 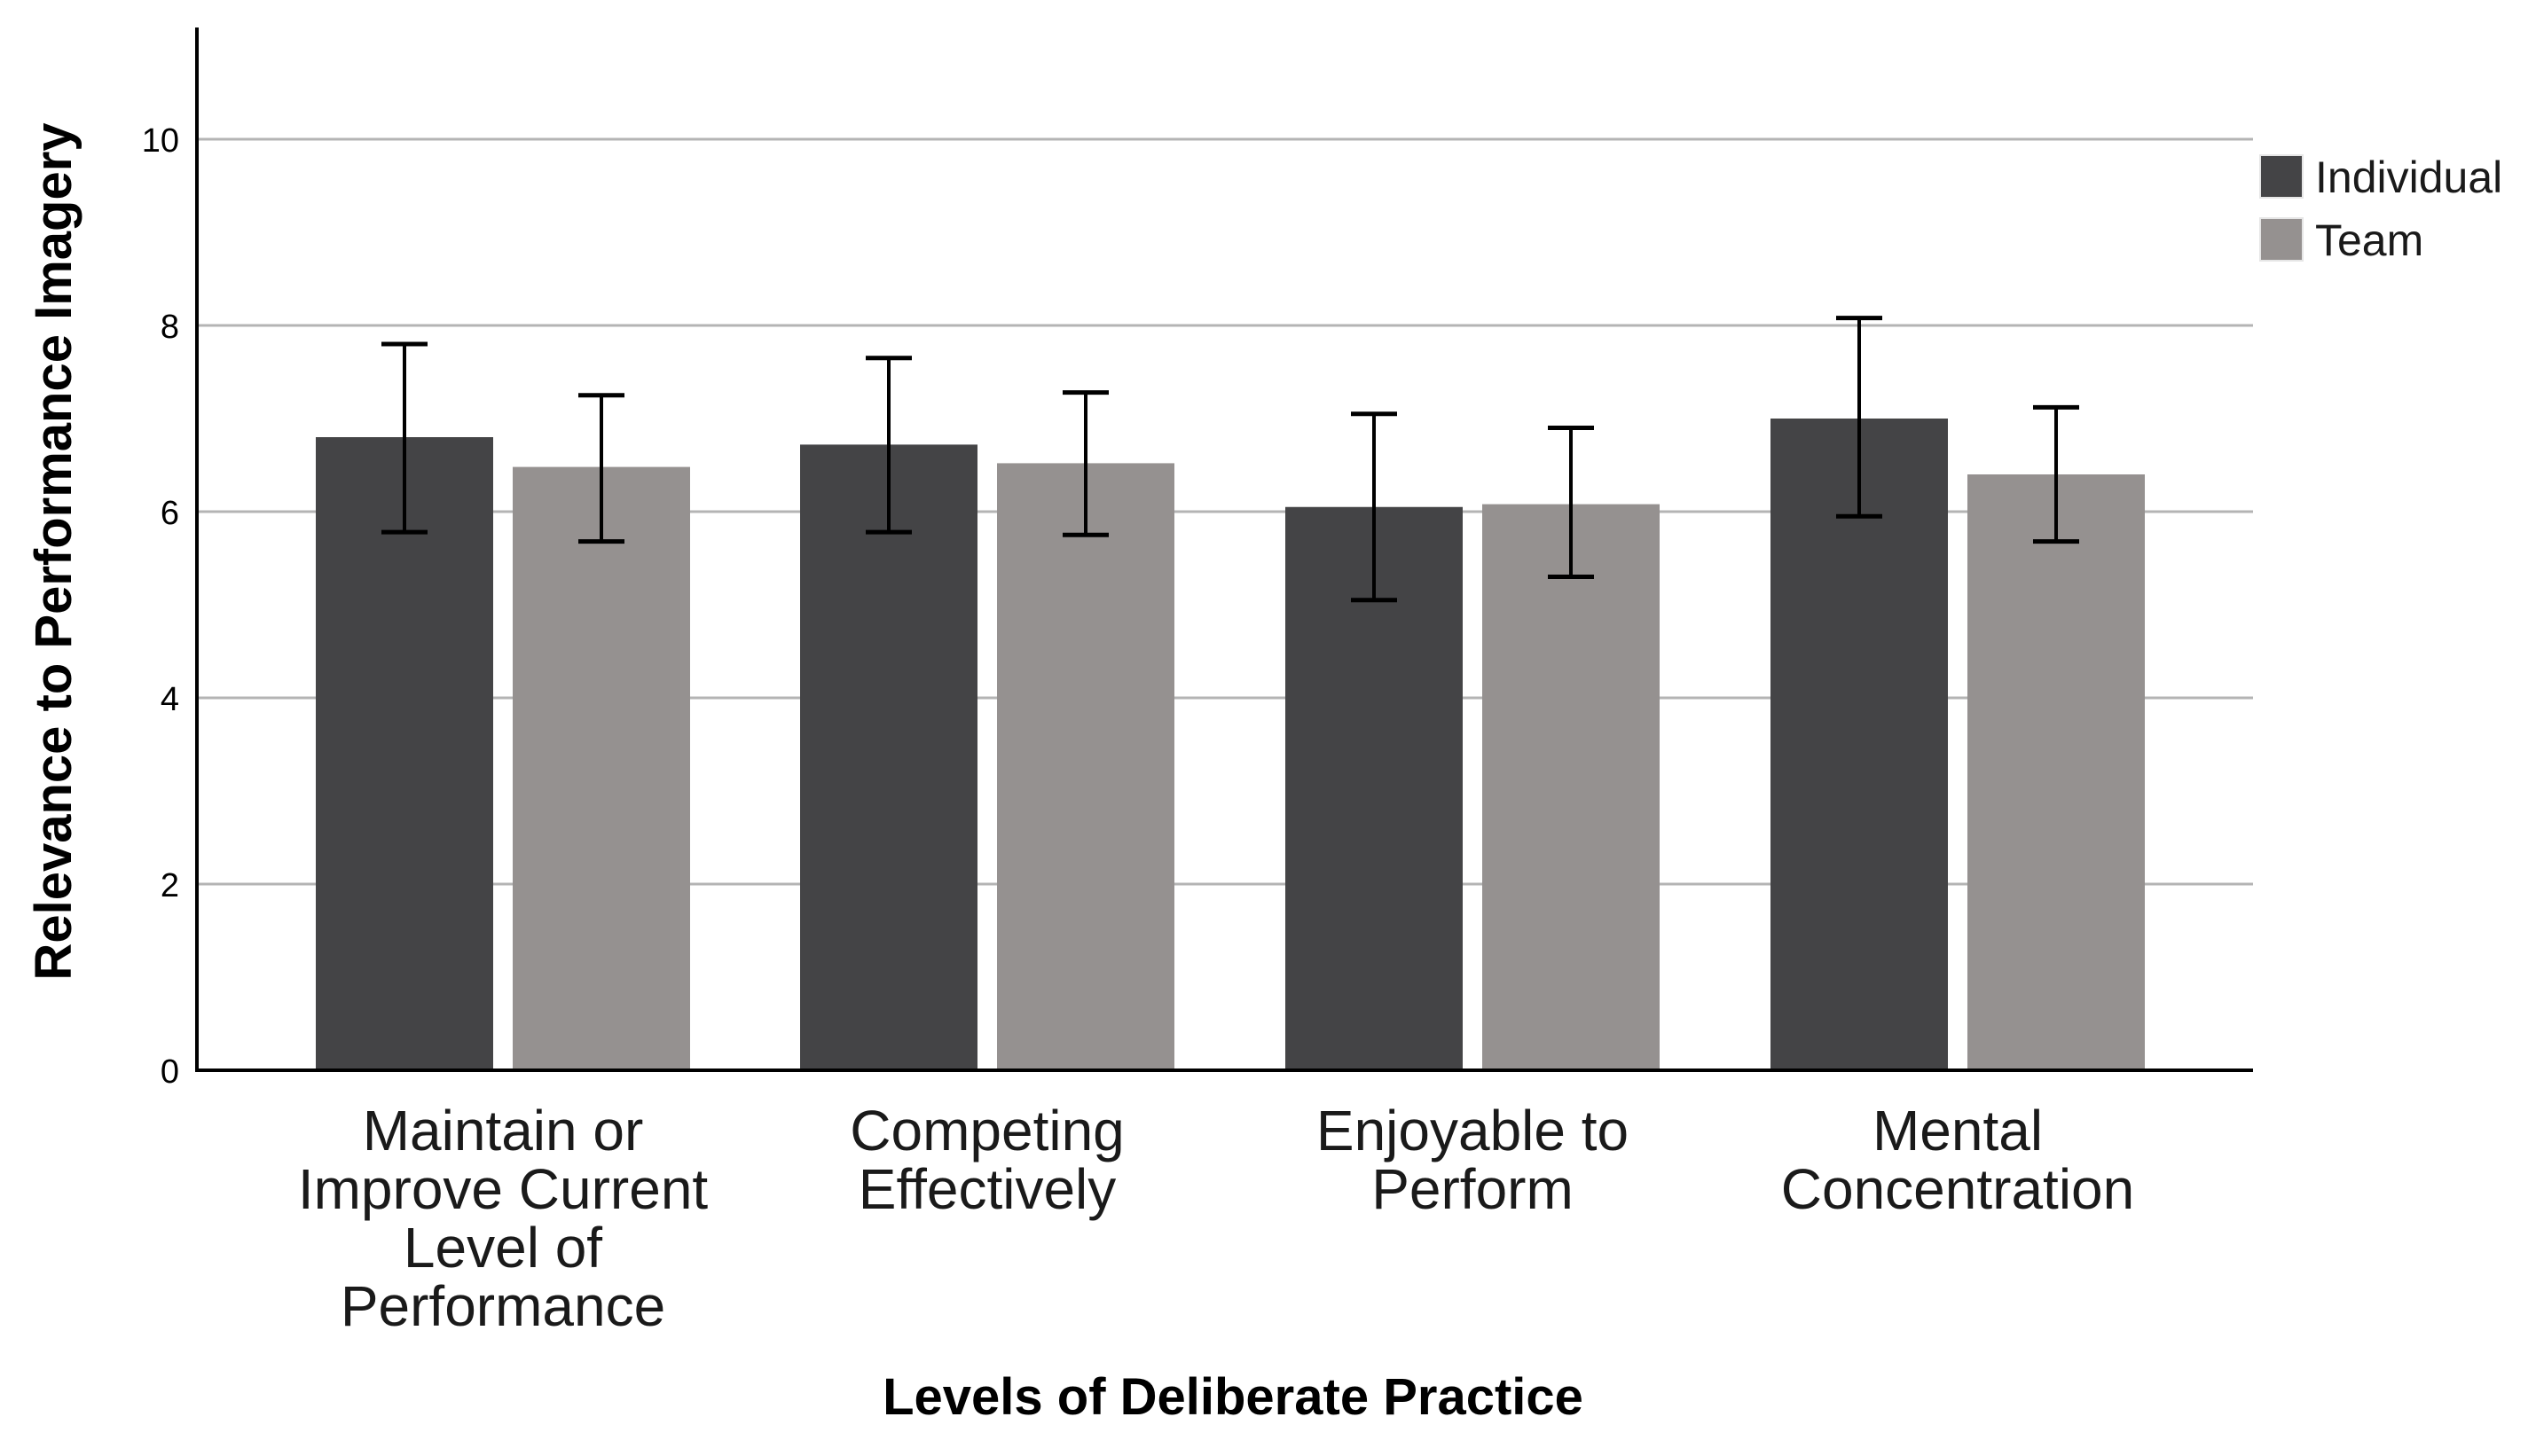 What do you see at coordinates (170, 885) in the screenshot?
I see `y-tick-label-2: 2` at bounding box center [170, 885].